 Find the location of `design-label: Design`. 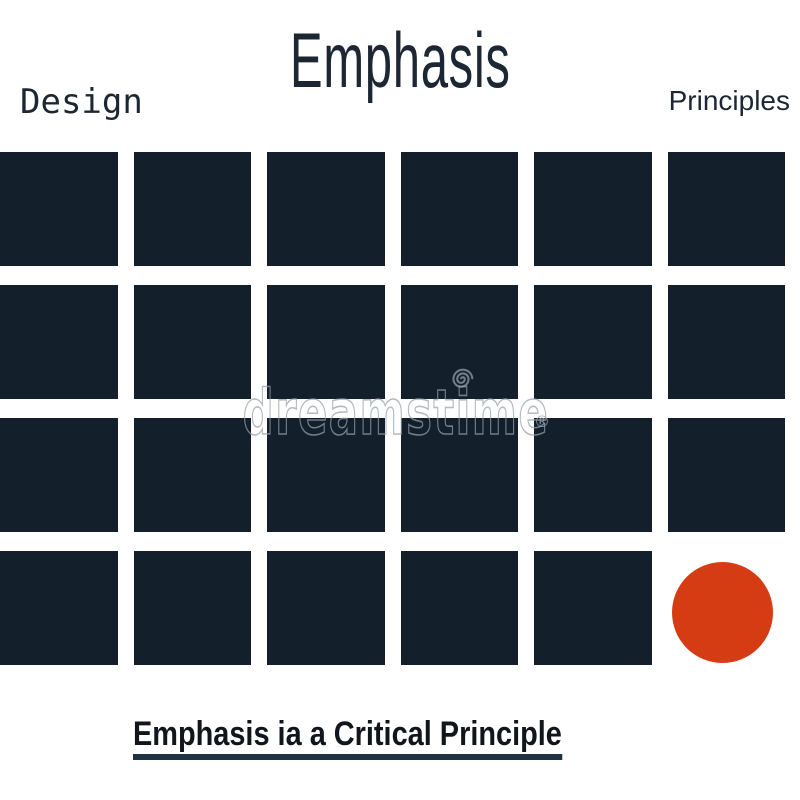

design-label: Design is located at coordinates (81, 102).